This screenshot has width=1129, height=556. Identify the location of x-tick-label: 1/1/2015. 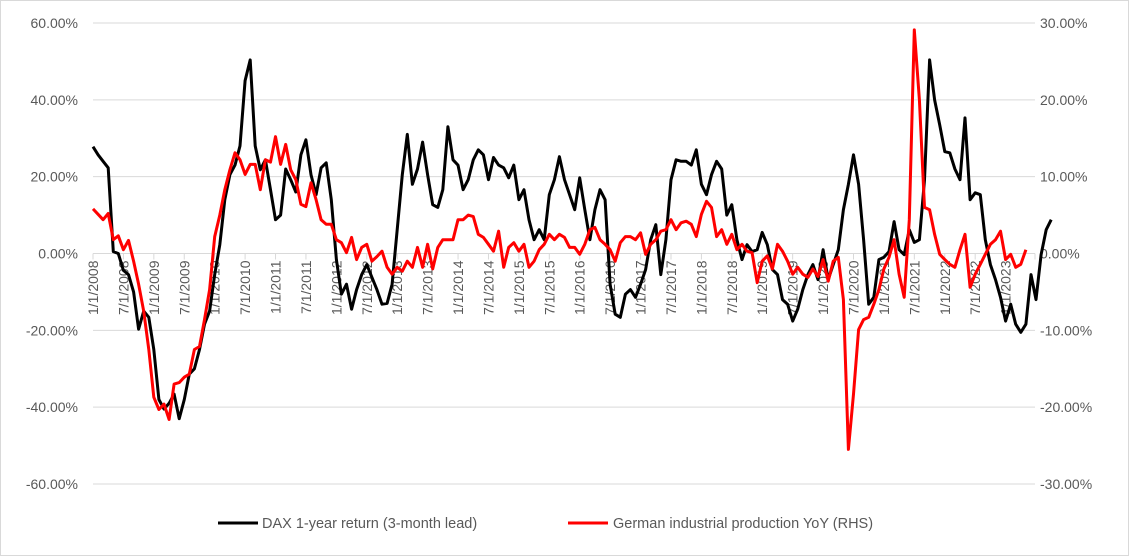
(519, 287).